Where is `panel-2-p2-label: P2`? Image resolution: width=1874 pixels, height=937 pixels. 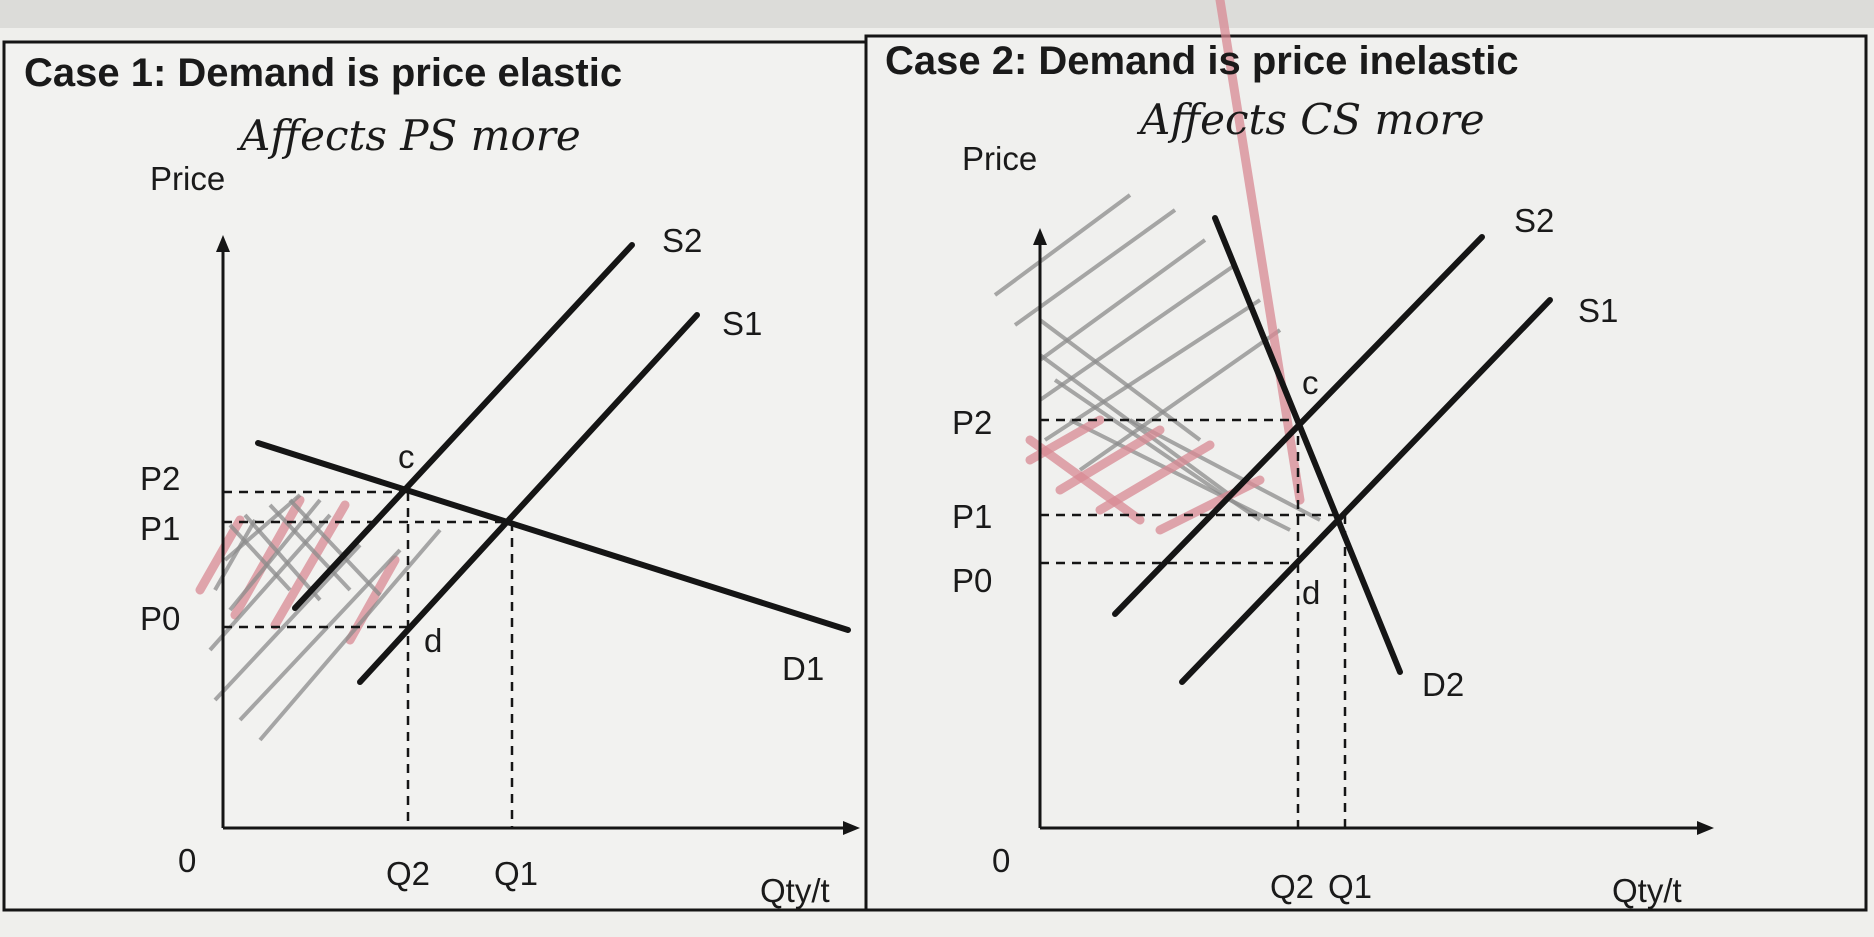
panel-2-p2-label: P2 is located at coordinates (972, 422).